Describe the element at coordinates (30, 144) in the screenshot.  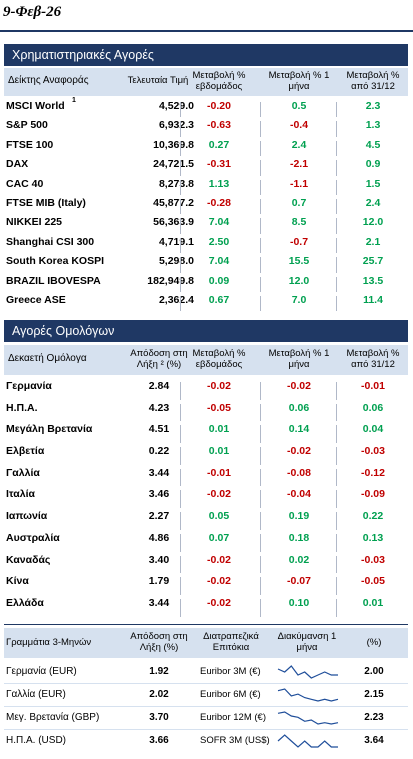
I see `market-name: FTSE 100` at that location.